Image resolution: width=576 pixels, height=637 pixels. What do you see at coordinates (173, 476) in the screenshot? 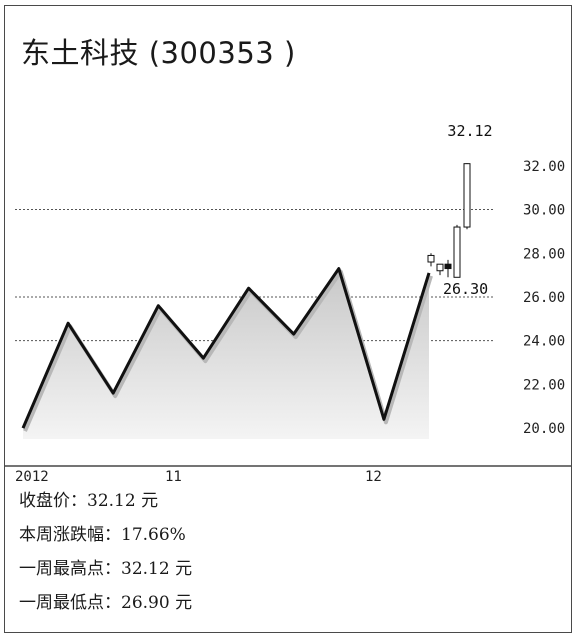
I see `x-tick-label: 11` at bounding box center [173, 476].